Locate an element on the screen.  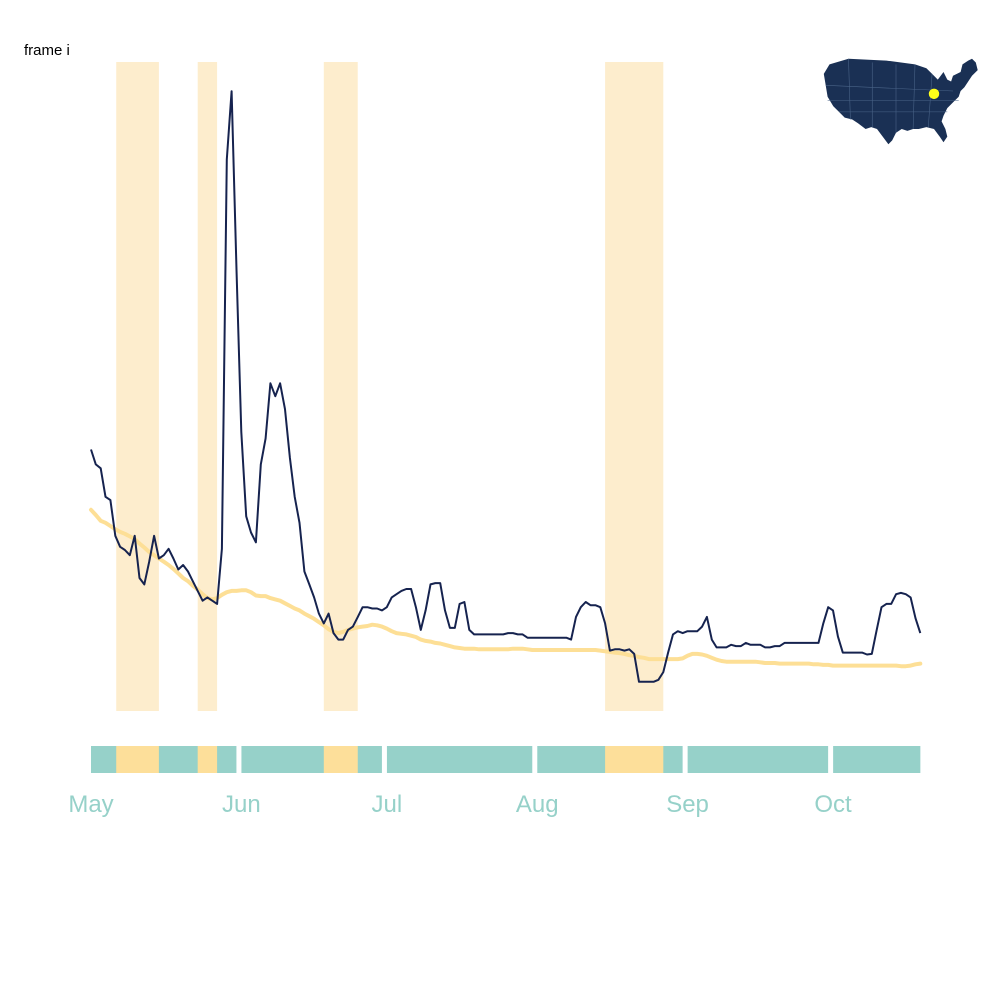
month-tick-label: Jul is located at coordinates (387, 804).